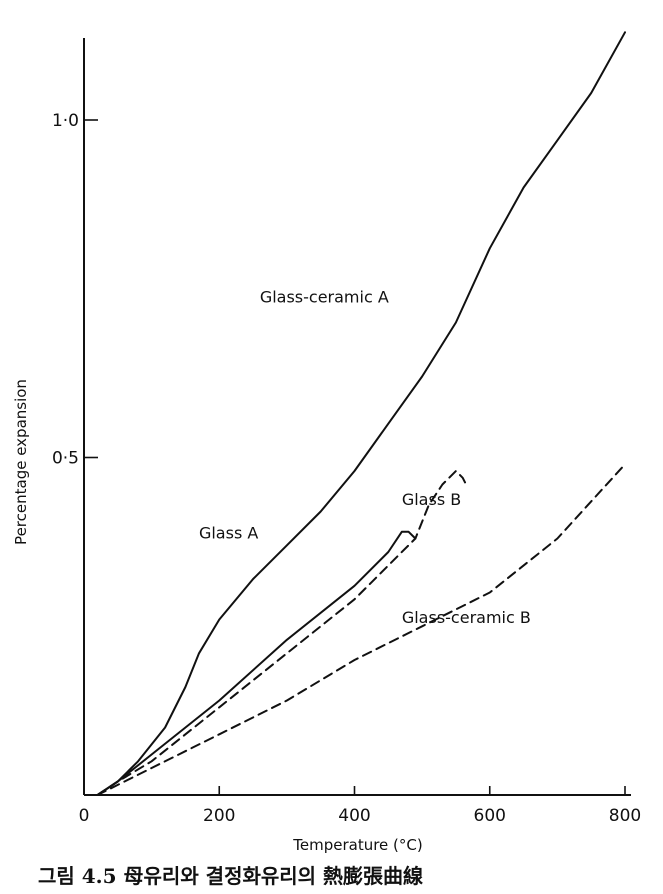 The image size is (663, 894). What do you see at coordinates (466, 617) in the screenshot?
I see `label-glass-ceramic-b: Glass-ceramic B` at bounding box center [466, 617].